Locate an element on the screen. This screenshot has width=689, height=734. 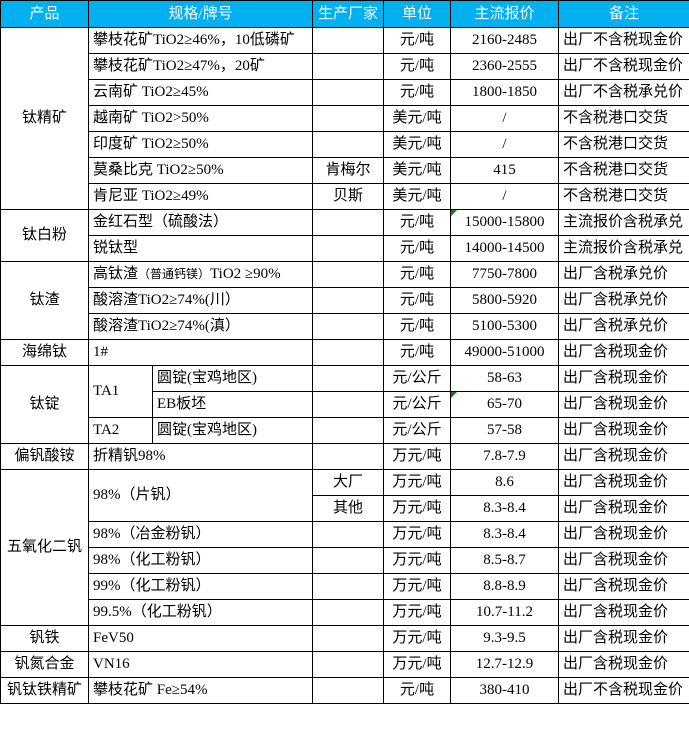
note-cell: 出厂不含税现金价 is located at coordinates (623, 690).